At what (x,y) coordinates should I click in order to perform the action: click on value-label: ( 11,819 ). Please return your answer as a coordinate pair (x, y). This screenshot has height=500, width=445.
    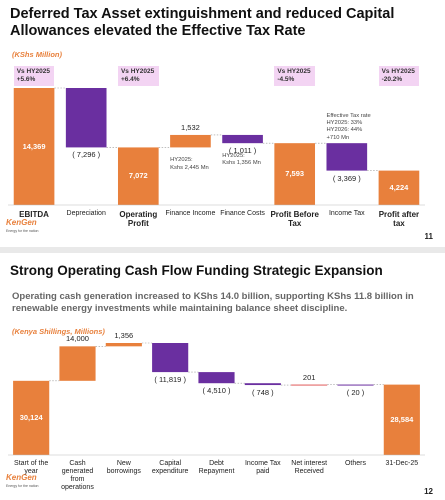
    Looking at the image, I should click on (170, 380).